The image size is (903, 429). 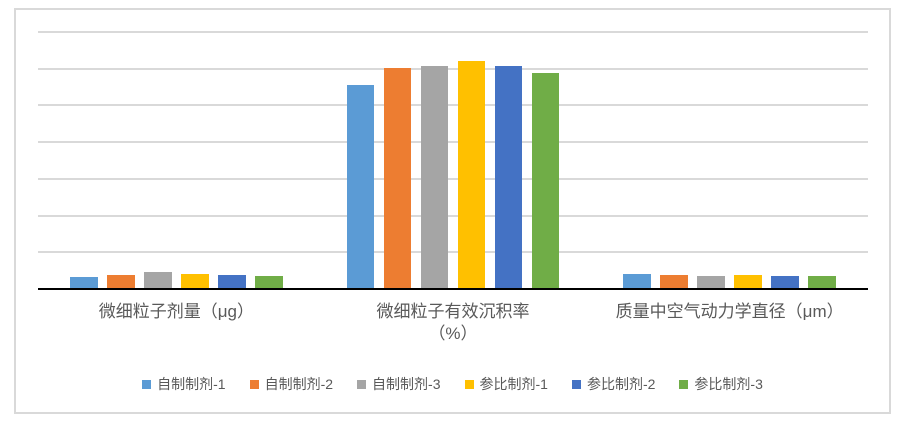 I want to click on legend-label: 自制制剂-3, so click(x=406, y=384).